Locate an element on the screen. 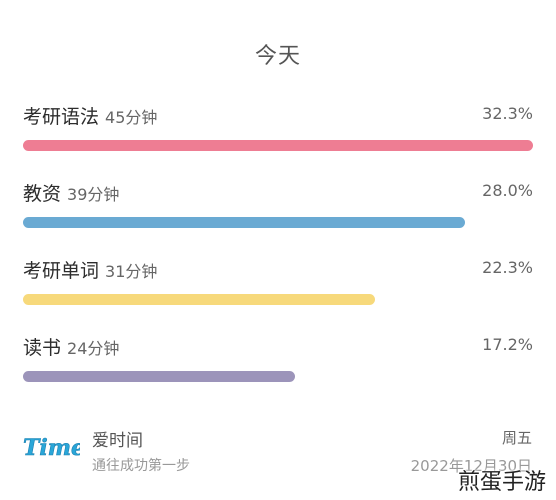 This screenshot has width=556, height=500. activity-header: 读书 24分钟 17.2% is located at coordinates (278, 346).